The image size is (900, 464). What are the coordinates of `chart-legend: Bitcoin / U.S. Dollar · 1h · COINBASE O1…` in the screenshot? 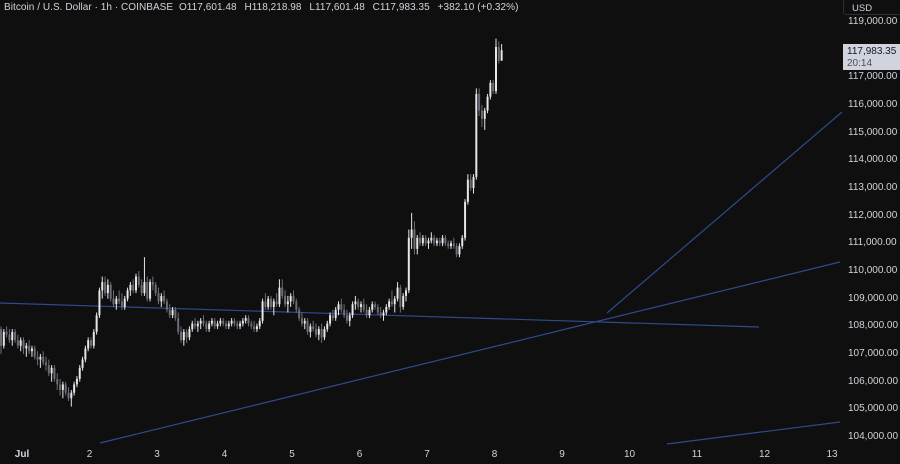 It's located at (262, 7).